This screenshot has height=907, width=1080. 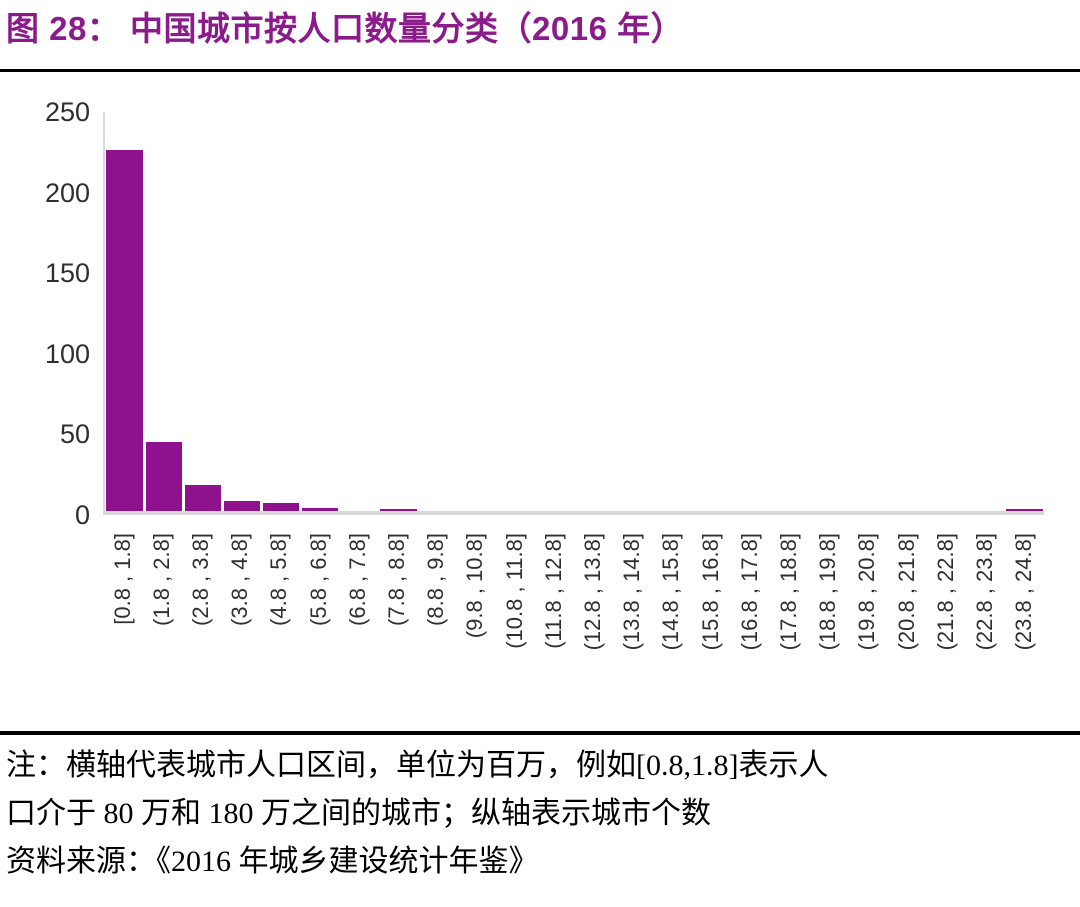 What do you see at coordinates (514, 591) in the screenshot?
I see `x-axis-tick-label: (10.8 , 11.8]` at bounding box center [514, 591].